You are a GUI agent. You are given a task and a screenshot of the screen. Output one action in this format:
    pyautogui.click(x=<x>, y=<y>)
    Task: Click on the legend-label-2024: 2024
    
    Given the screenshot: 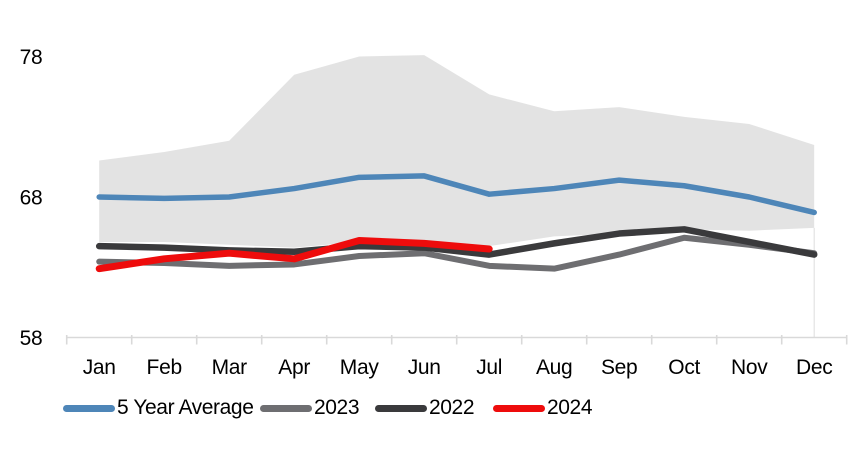 What is the action you would take?
    pyautogui.click(x=570, y=407)
    